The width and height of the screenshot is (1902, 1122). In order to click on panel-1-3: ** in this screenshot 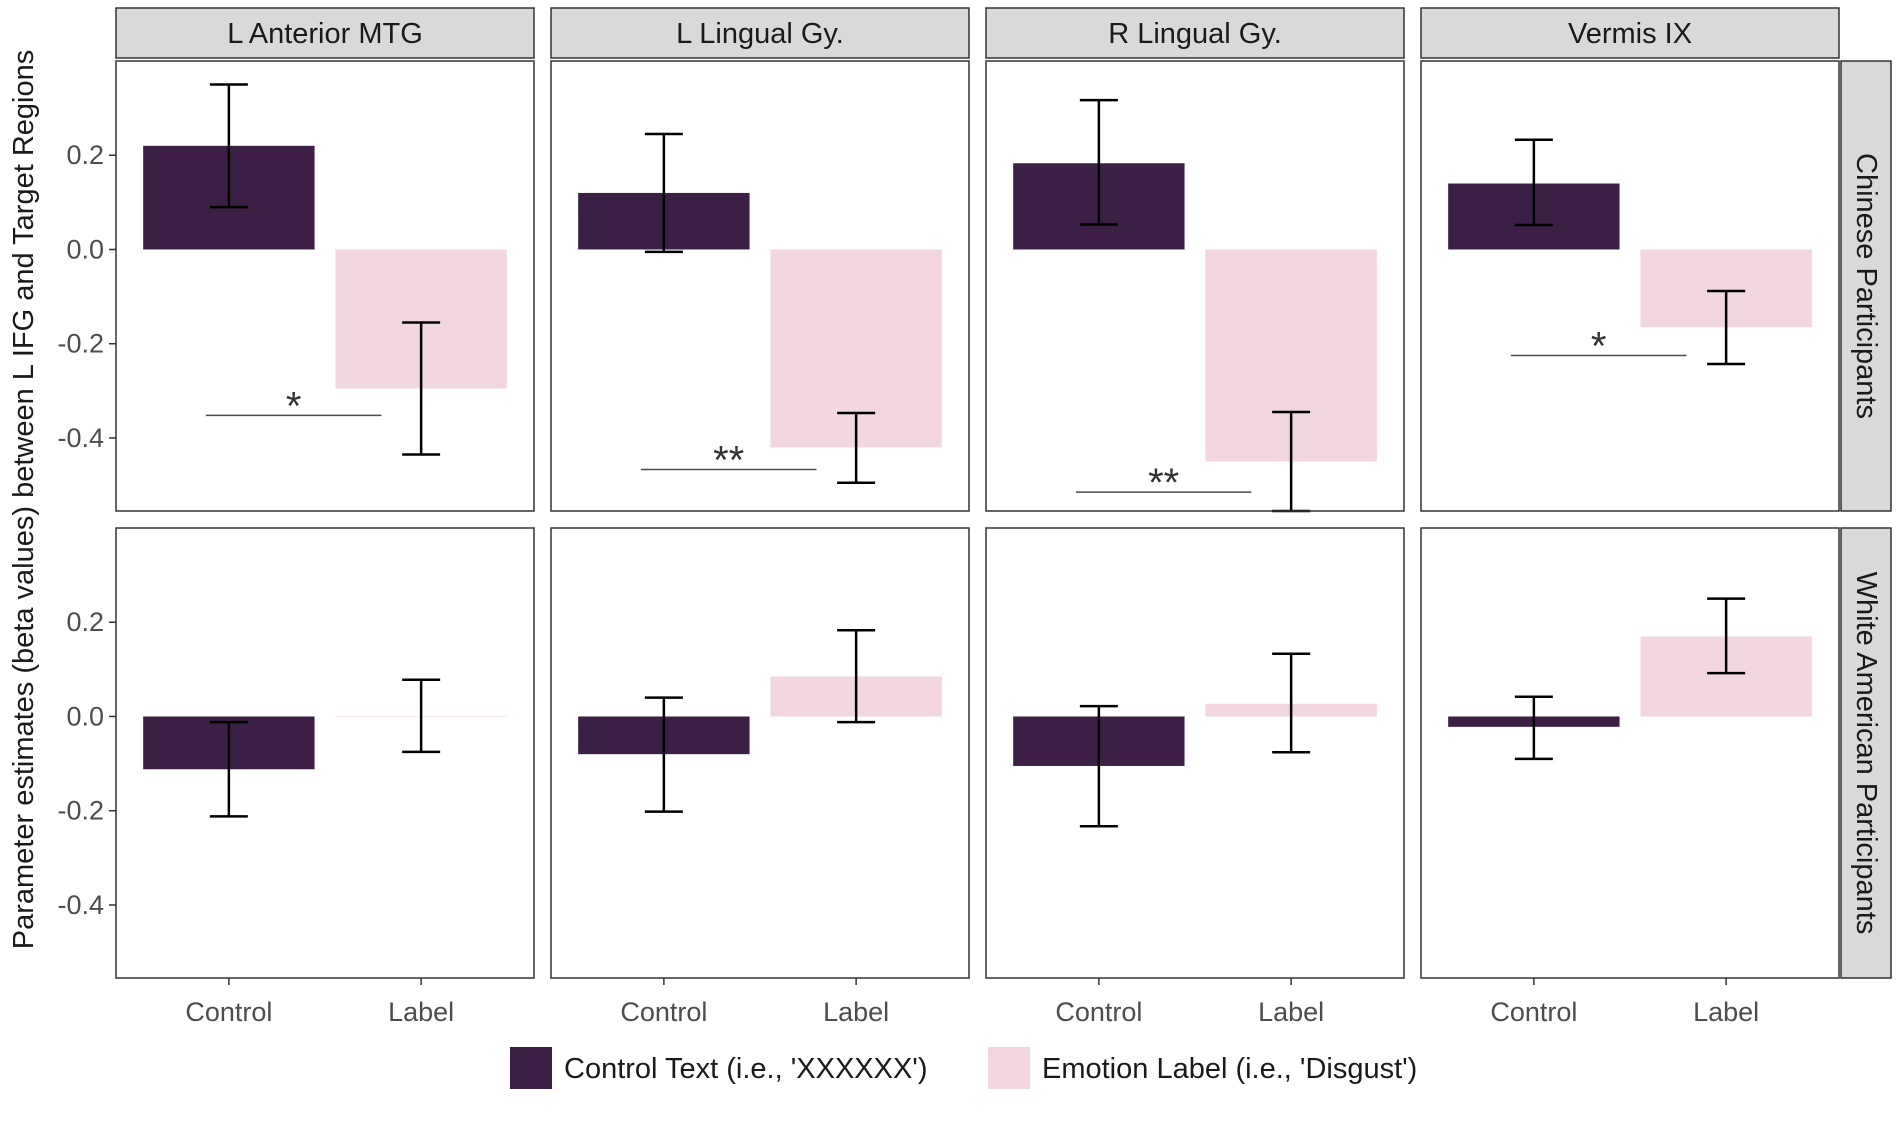, I will do `click(1195, 286)`.